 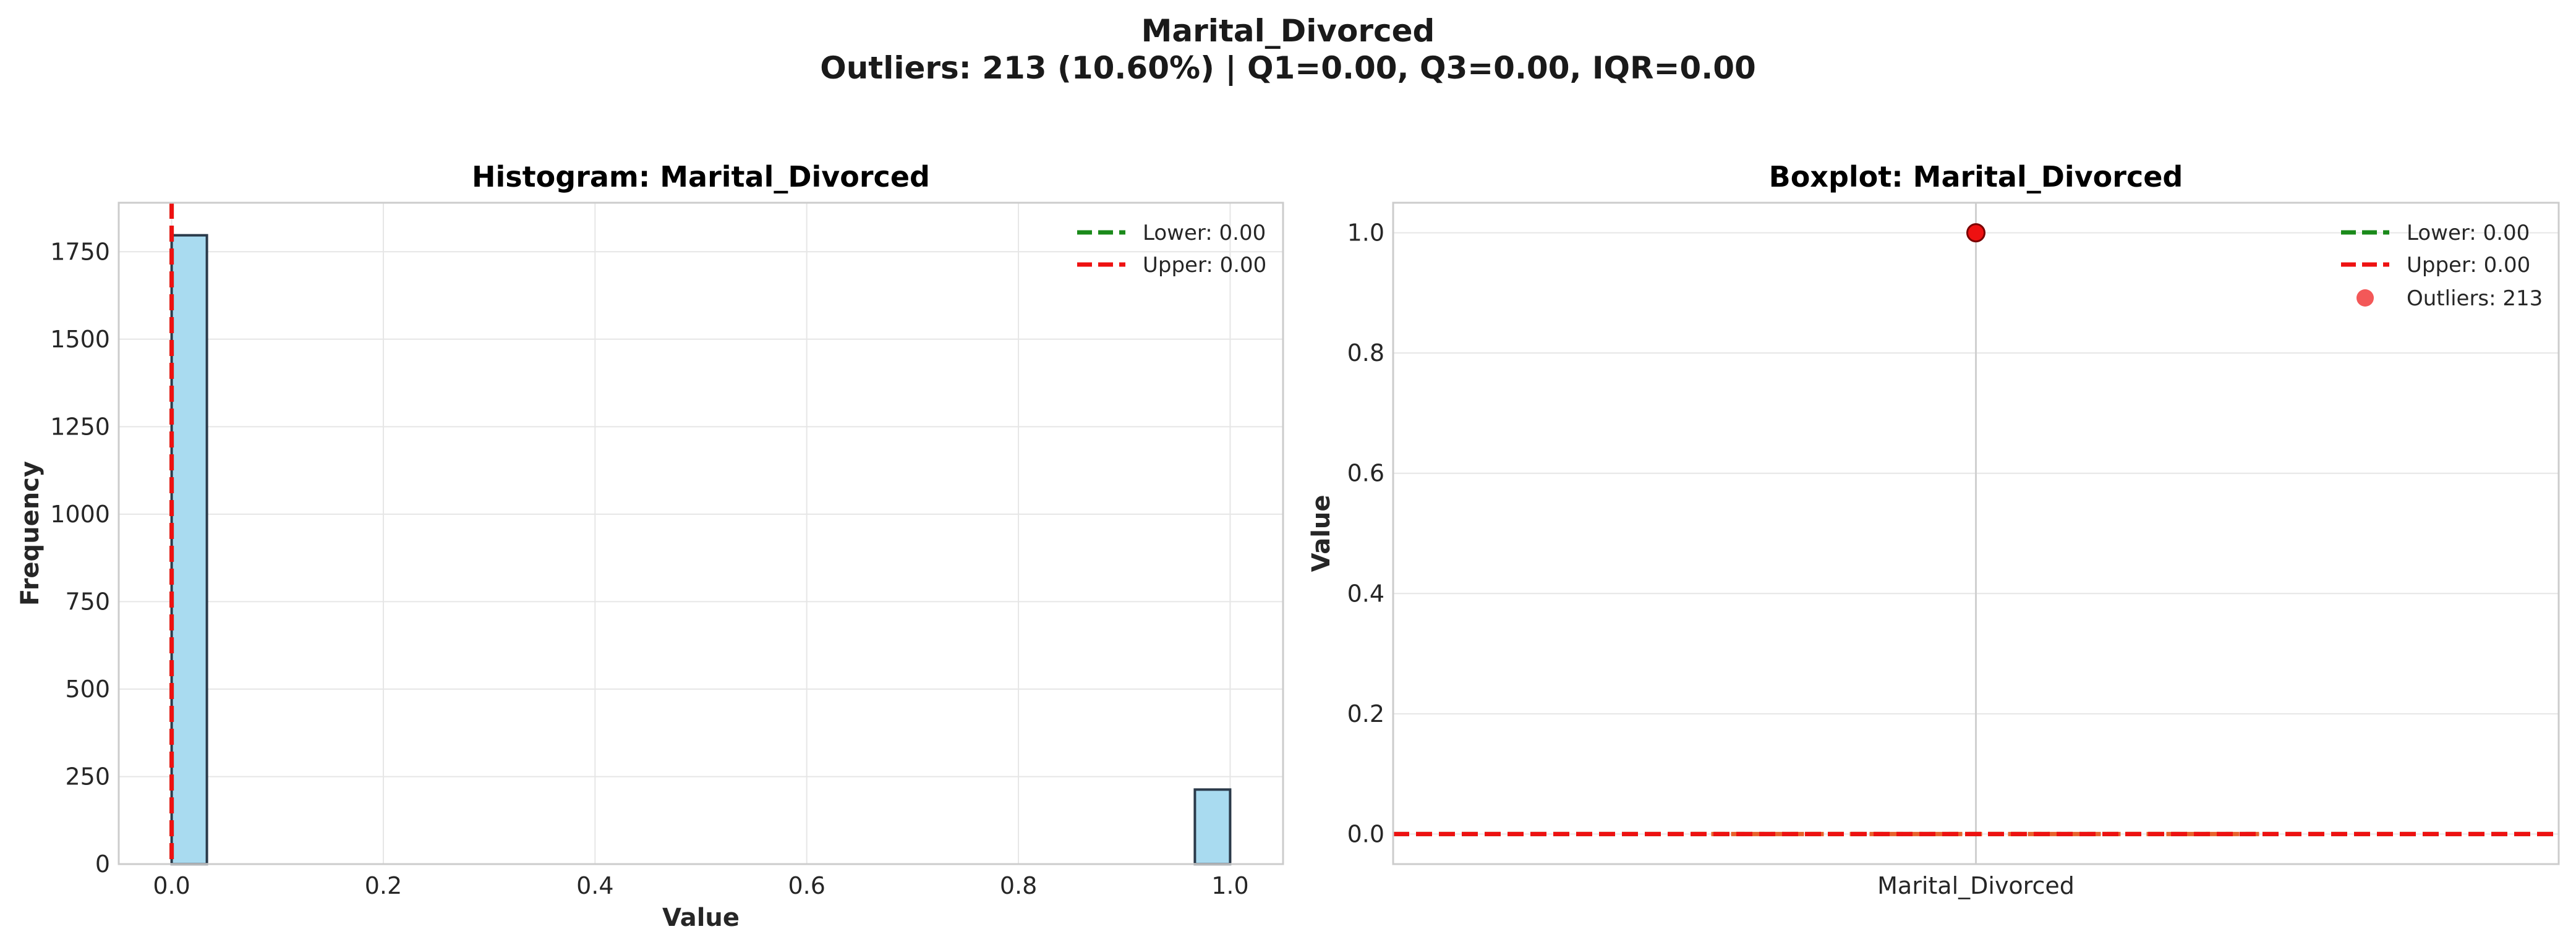 What do you see at coordinates (1975, 233) in the screenshot?
I see `boxplot-outlier-point` at bounding box center [1975, 233].